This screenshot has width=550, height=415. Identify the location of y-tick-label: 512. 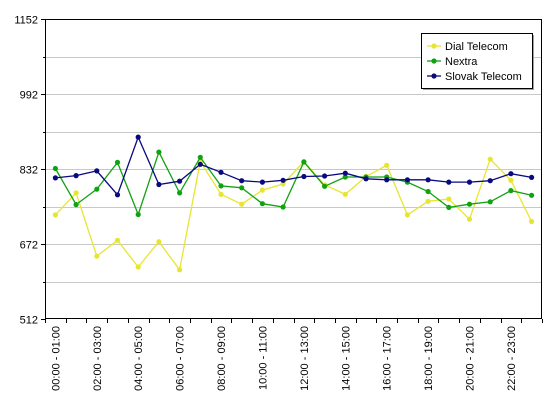
(29, 321).